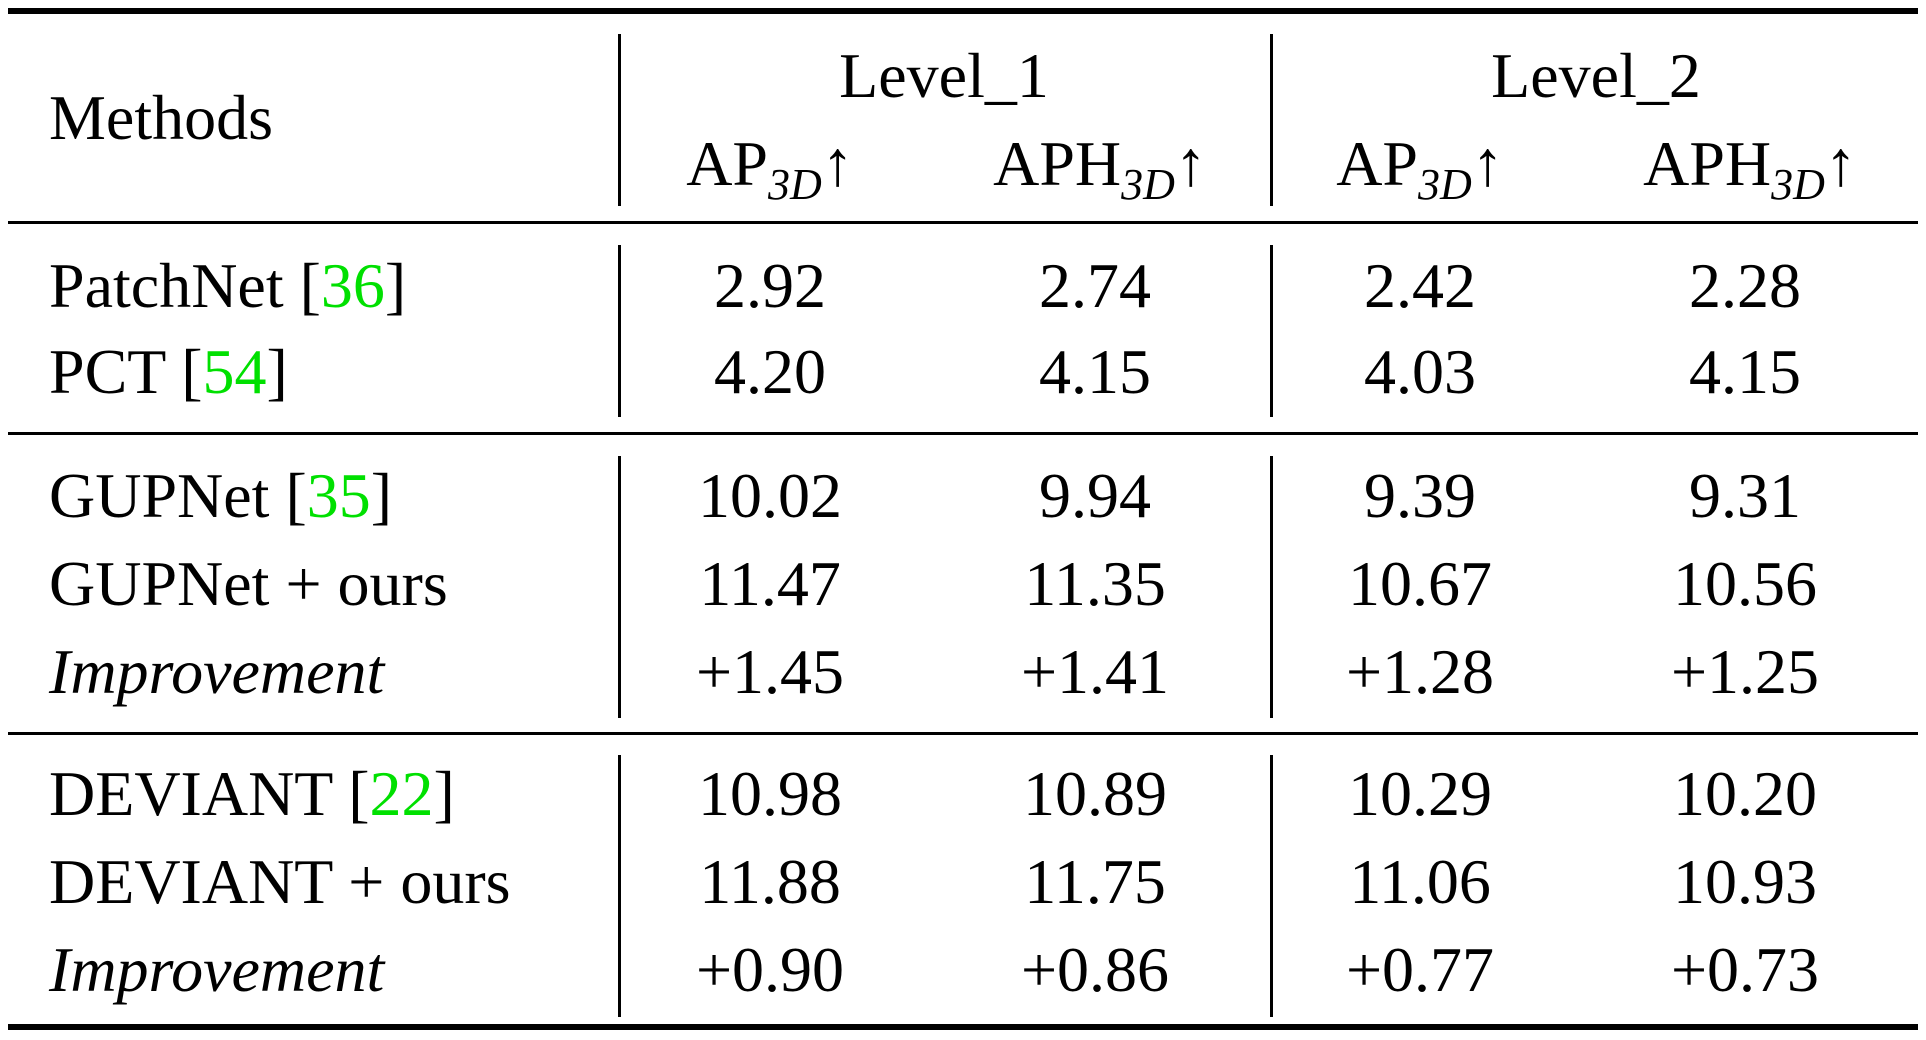 The width and height of the screenshot is (1926, 1040). I want to click on value-cell: +1.28, so click(1420, 671).